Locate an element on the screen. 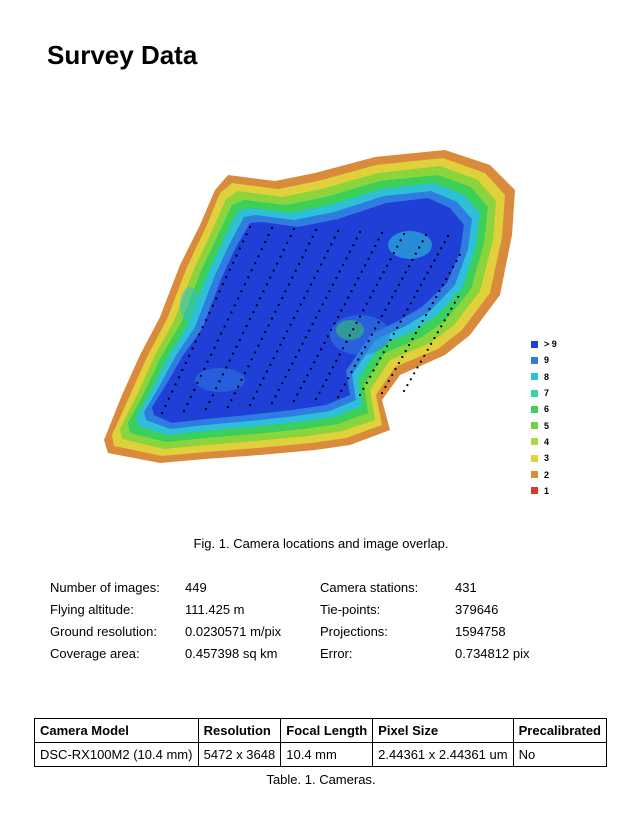 The width and height of the screenshot is (642, 827). legend-item: 5 is located at coordinates (544, 425).